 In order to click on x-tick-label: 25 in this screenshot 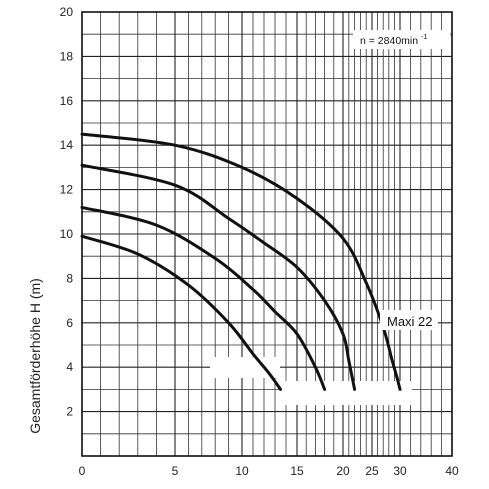, I will do `click(372, 471)`.